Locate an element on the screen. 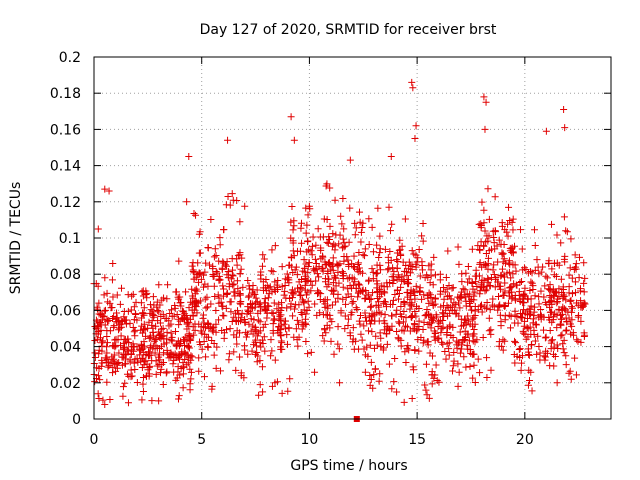 Image resolution: width=640 pixels, height=480 pixels. y-tick-label: 0.18 is located at coordinates (65, 94).